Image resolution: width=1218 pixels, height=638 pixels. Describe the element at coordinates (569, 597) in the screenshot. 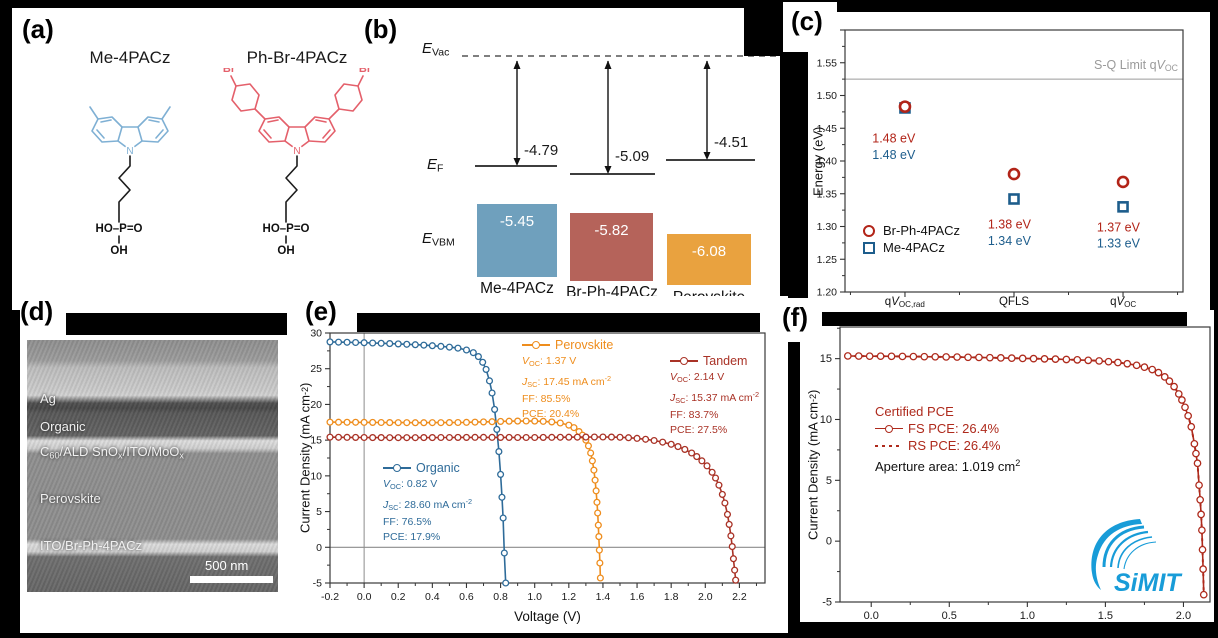

I see `svg-text: 1.2` at that location.